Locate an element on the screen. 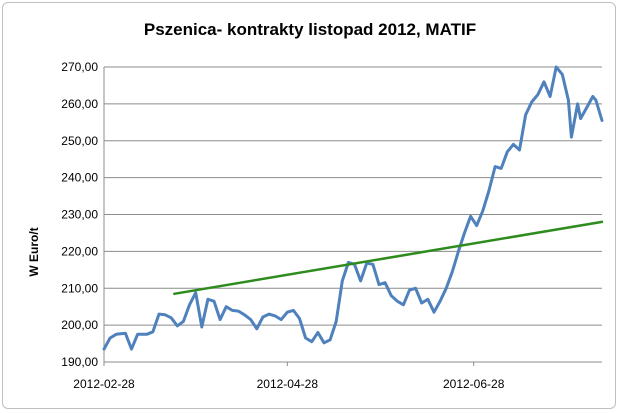 Image resolution: width=620 pixels, height=413 pixels. x-tick-label: 2012-02-28 is located at coordinates (104, 384).